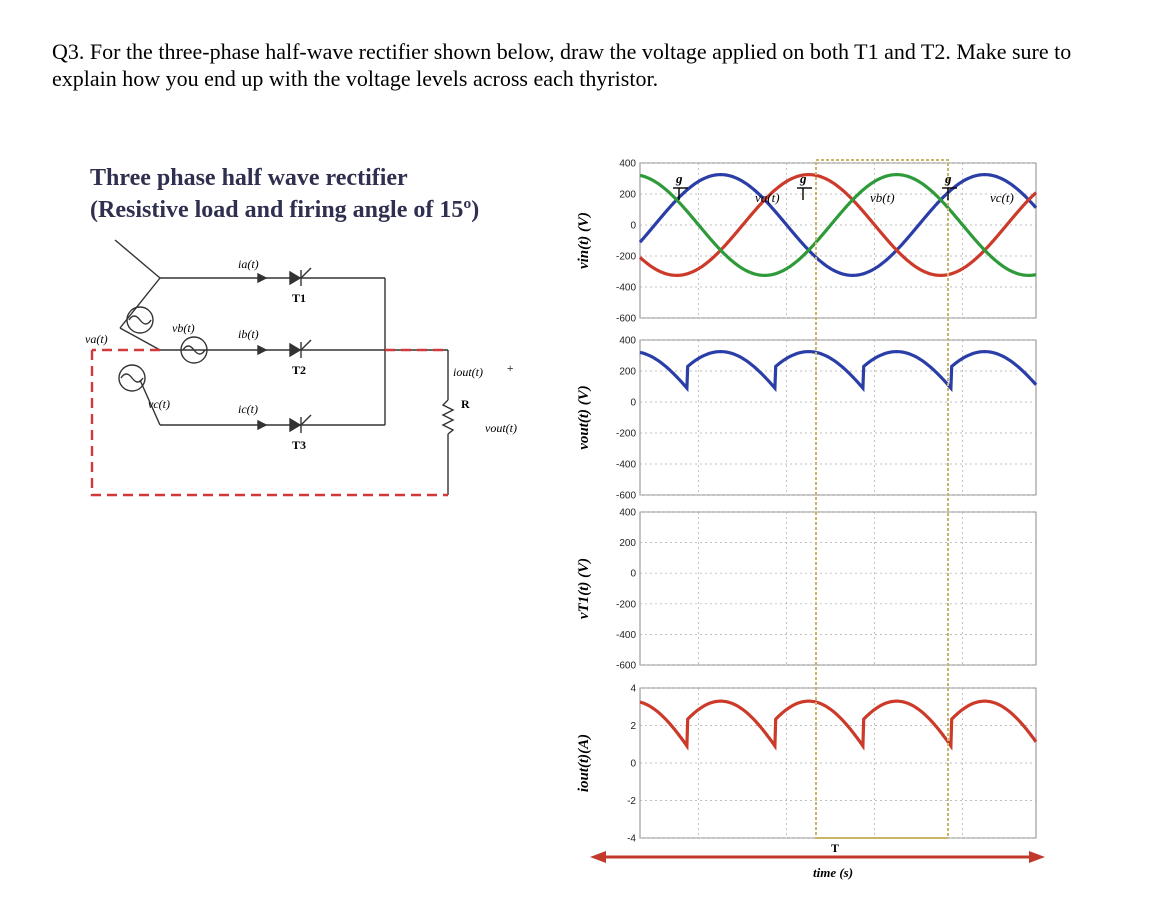  What do you see at coordinates (300, 423) in the screenshot?
I see `thyristor-t3-symbol` at bounding box center [300, 423].